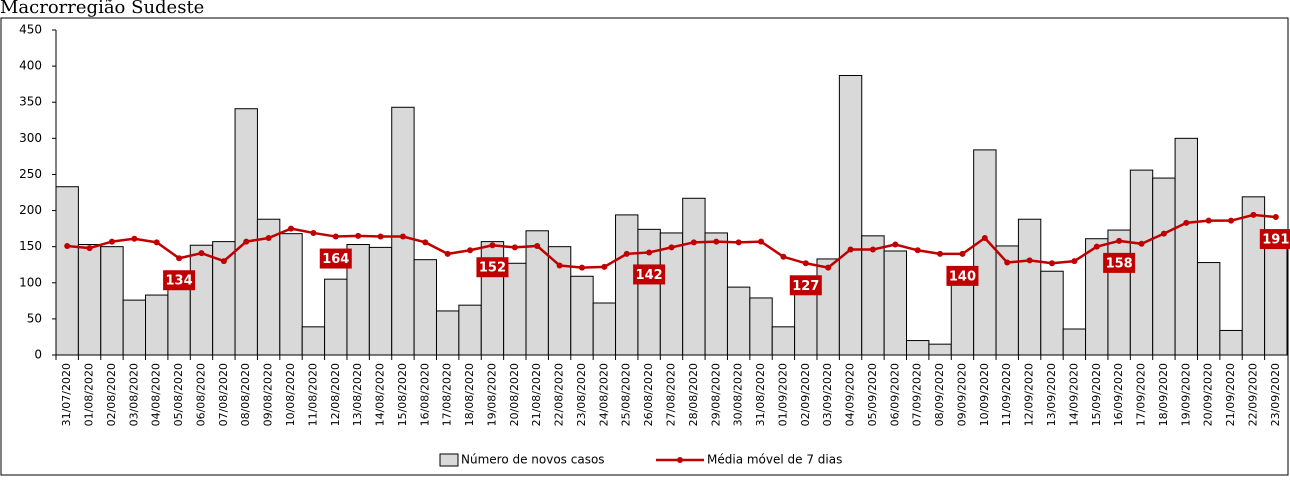 The height and width of the screenshot is (480, 1290). Describe the element at coordinates (961, 394) in the screenshot. I see `x-tick-label: 09/09/2020` at that location.